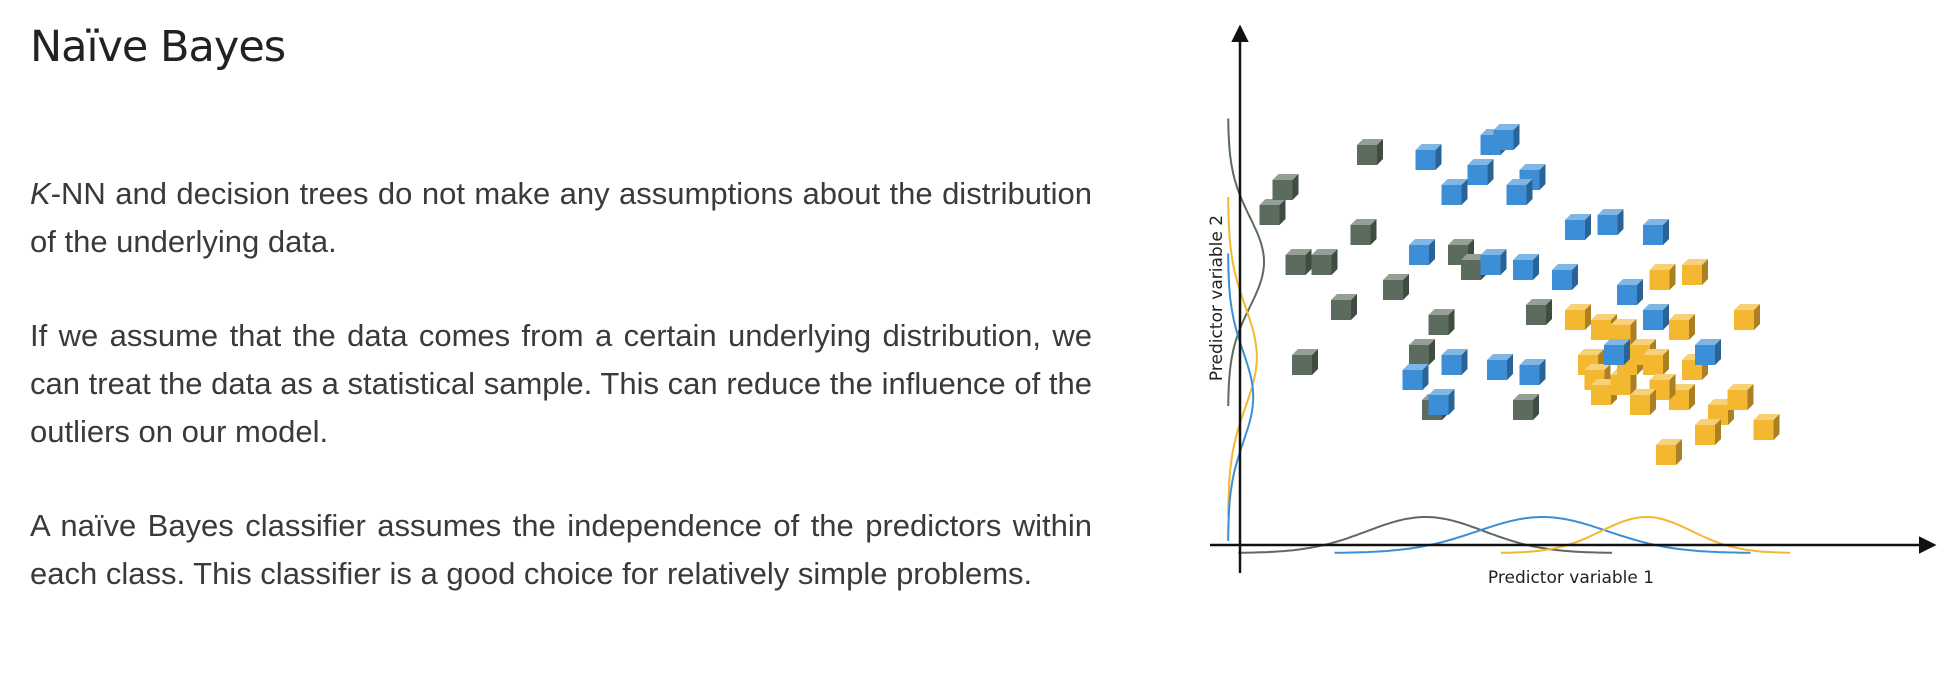 Image resolution: width=1950 pixels, height=694 pixels. I want to click on y-density-curve-yellow, so click(1242, 357).